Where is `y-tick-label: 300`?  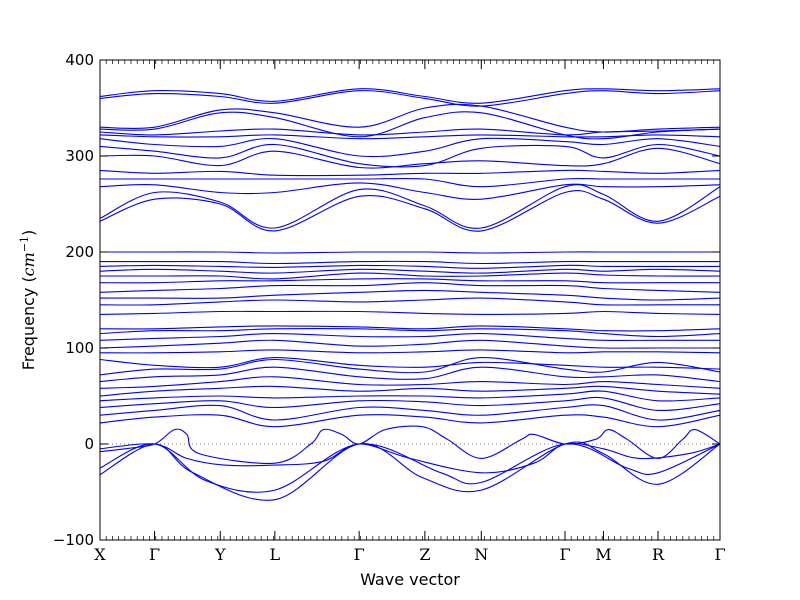 y-tick-label: 300 is located at coordinates (79, 156).